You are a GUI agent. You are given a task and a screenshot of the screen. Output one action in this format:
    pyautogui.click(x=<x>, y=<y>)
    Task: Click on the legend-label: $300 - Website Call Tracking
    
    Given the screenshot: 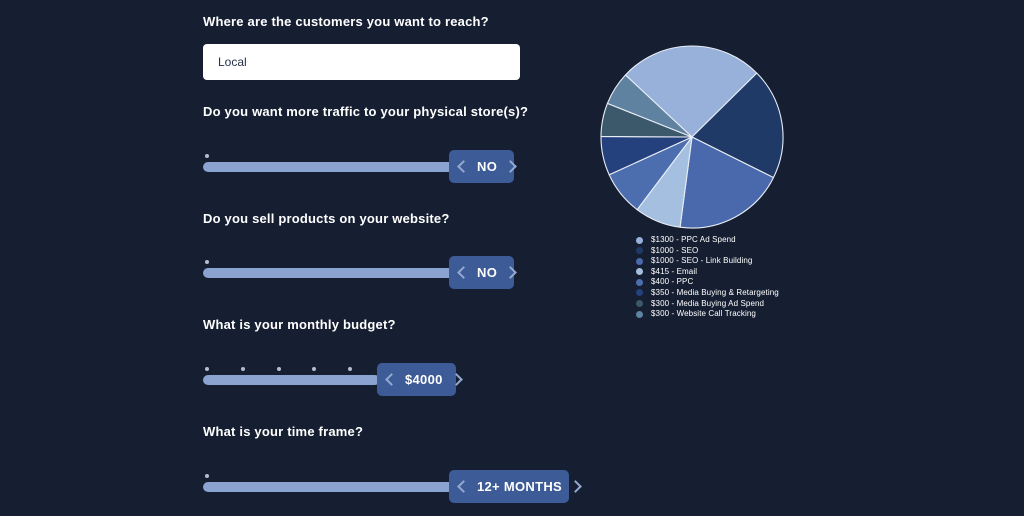 What is the action you would take?
    pyautogui.click(x=703, y=314)
    